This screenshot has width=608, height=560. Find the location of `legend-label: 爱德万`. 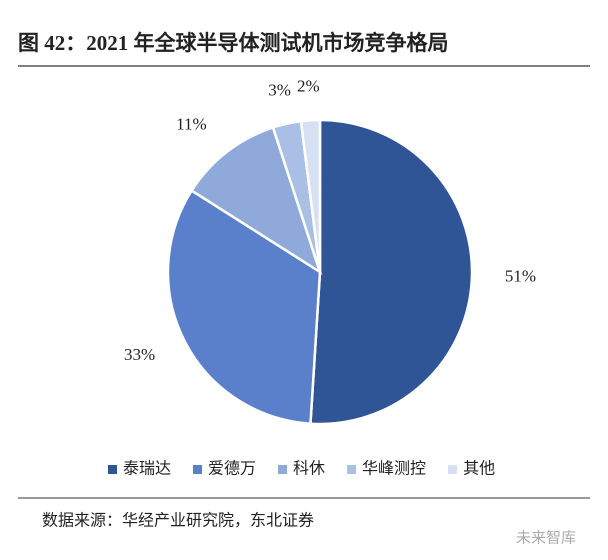

legend-label: 爱德万 is located at coordinates (232, 469).